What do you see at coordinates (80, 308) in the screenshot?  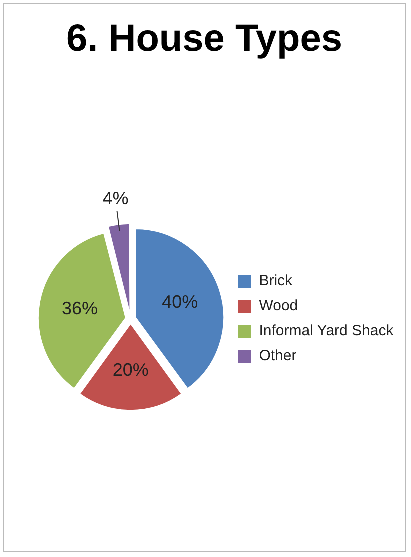 I see `data-label: 36%` at bounding box center [80, 308].